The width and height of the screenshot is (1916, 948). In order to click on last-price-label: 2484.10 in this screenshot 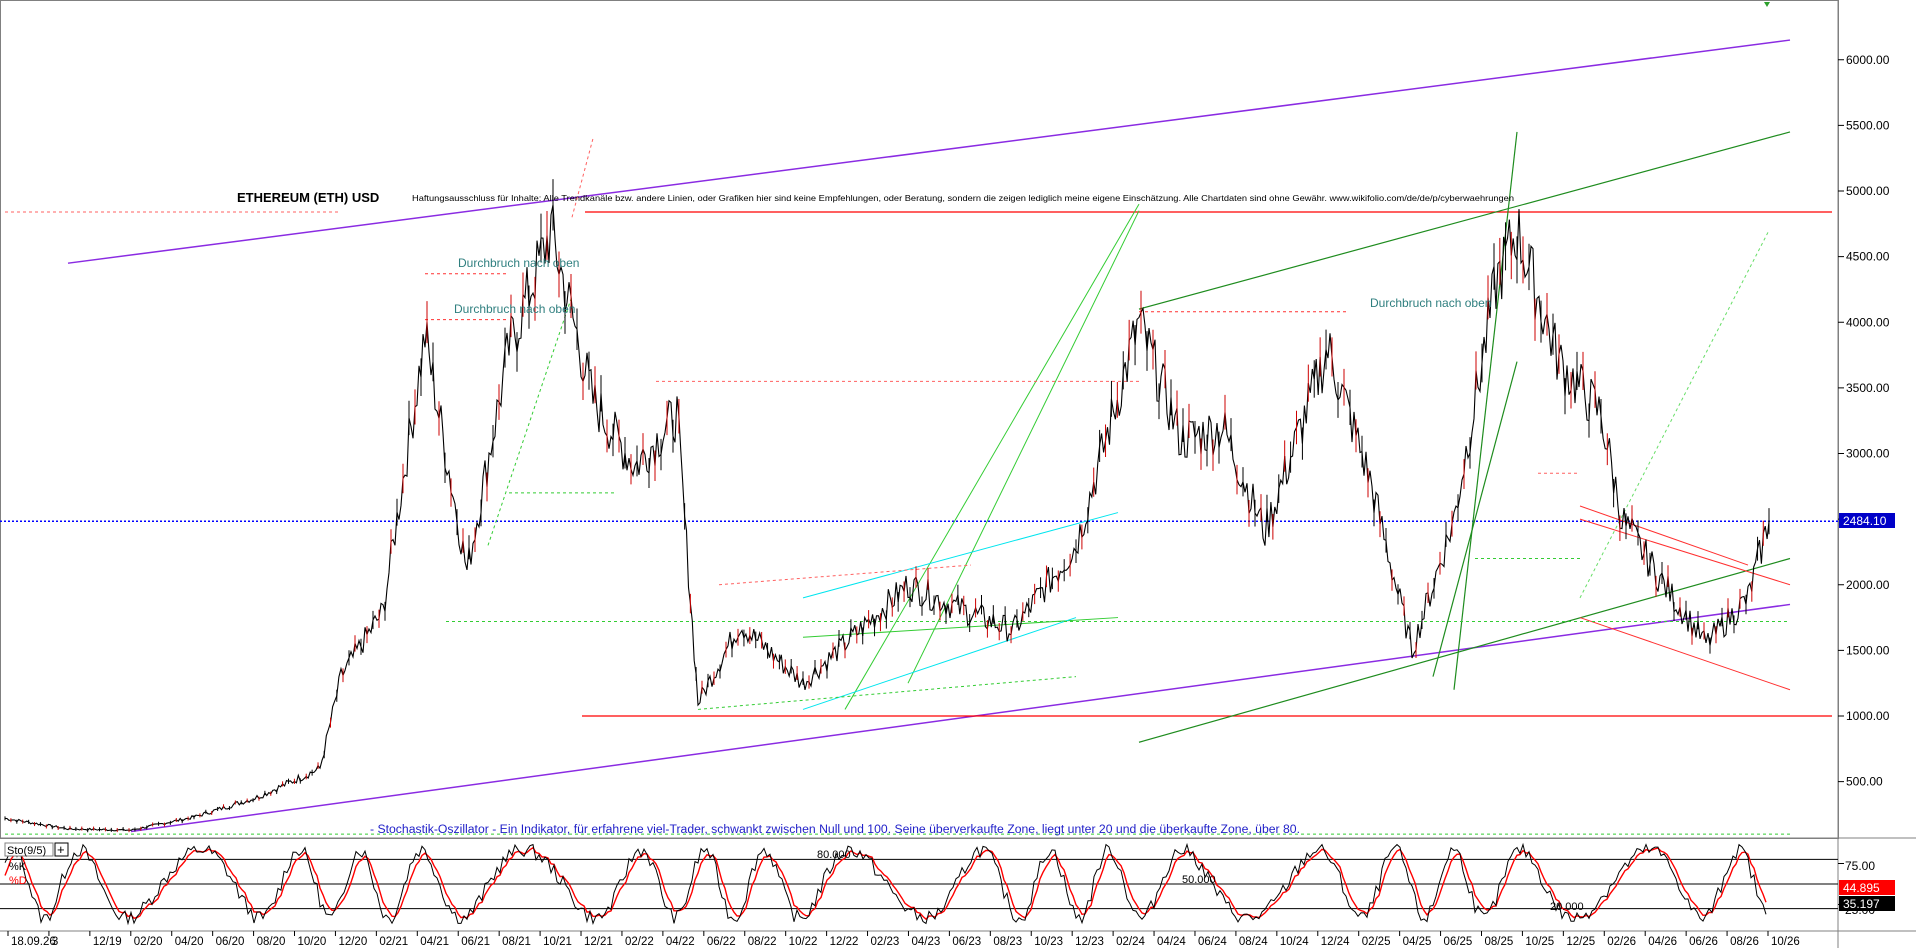, I will do `click(1865, 521)`.